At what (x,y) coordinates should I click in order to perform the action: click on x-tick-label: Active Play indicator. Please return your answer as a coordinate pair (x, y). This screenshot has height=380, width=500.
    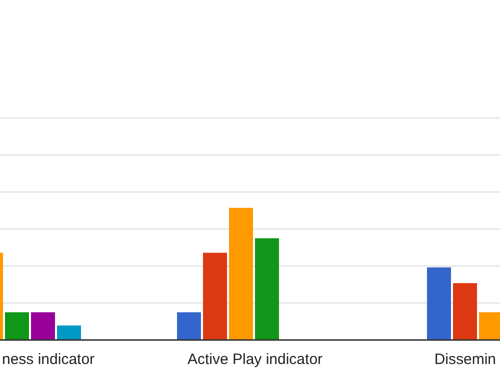
    Looking at the image, I should click on (255, 359).